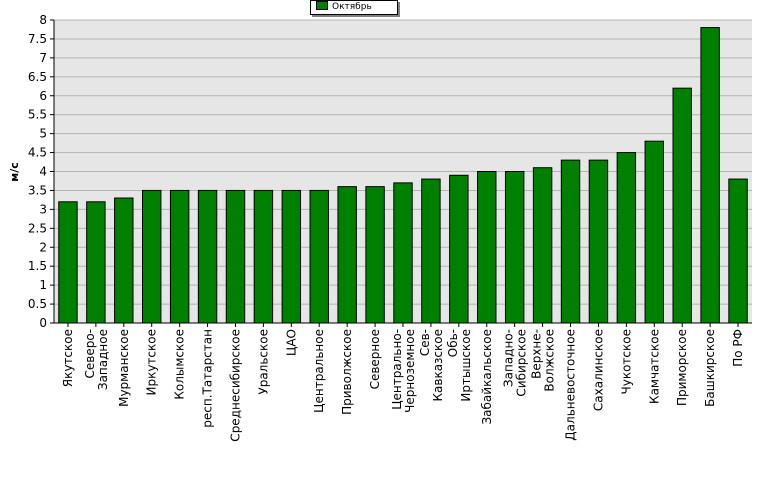 This screenshot has width=777, height=479. I want to click on y-axis-ticks: 0 0.5 1 1.5 2 2.5 3 3.5 4 4.5 5 5.5 6 6.5 7 7.5 8, so click(41, 171).